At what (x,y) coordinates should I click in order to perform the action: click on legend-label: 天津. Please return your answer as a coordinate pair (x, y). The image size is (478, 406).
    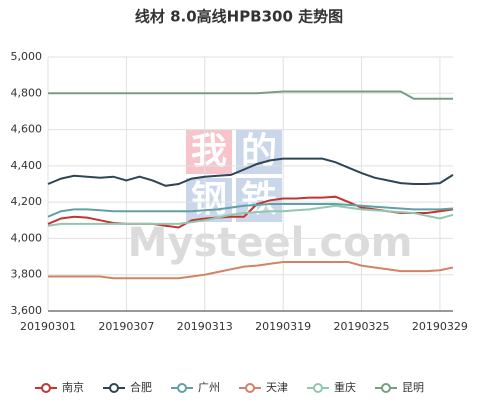
    Looking at the image, I should click on (277, 387).